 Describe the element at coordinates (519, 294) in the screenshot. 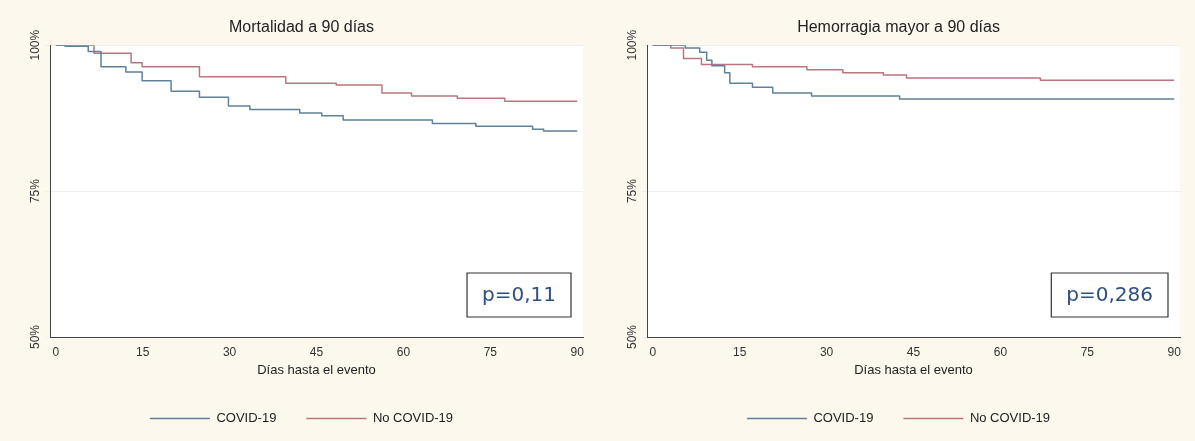

I see `annotation: p=0,11` at that location.